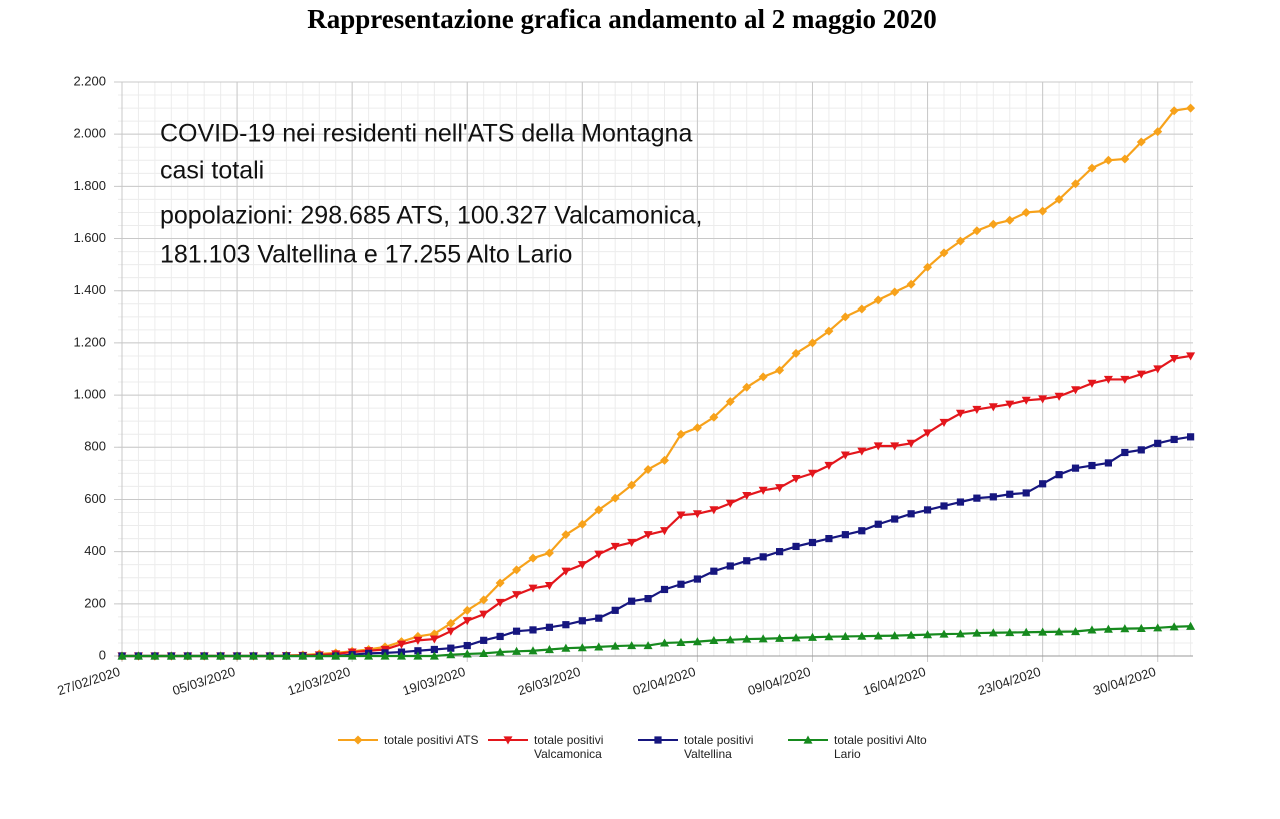 The height and width of the screenshot is (819, 1280). Describe the element at coordinates (95, 602) in the screenshot. I see `y-tick-label: 200` at that location.